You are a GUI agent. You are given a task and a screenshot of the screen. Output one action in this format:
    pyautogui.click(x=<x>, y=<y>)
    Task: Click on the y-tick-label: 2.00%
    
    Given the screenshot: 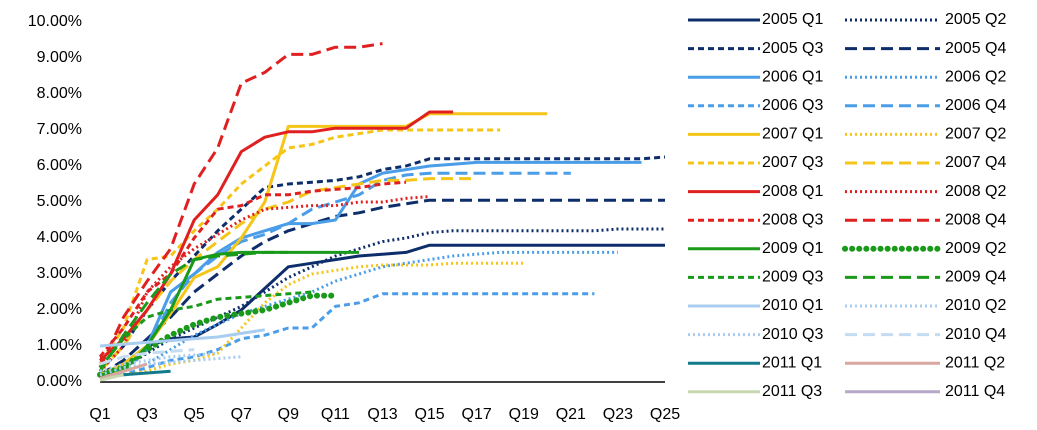 What is the action you would take?
    pyautogui.click(x=59, y=309)
    